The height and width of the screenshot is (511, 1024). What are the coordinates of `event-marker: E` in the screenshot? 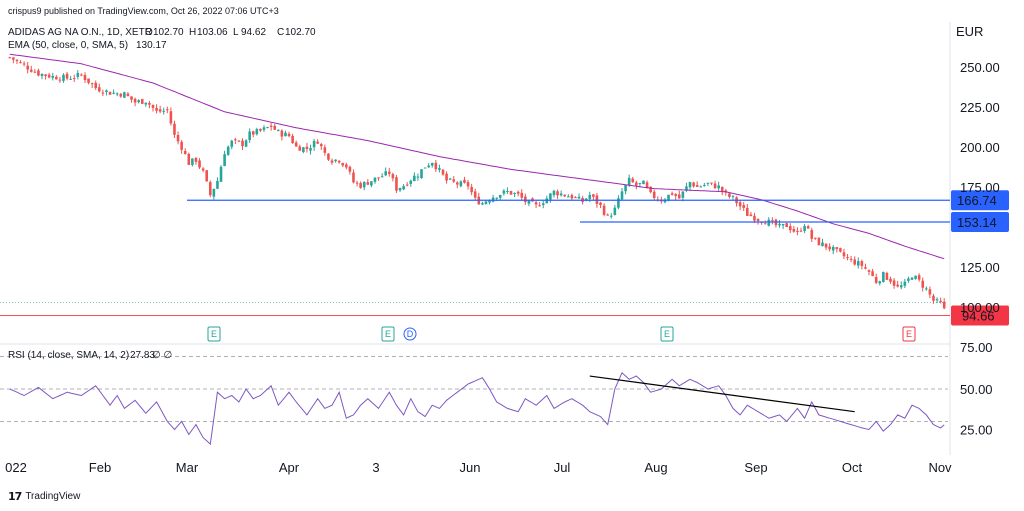 It's located at (909, 334).